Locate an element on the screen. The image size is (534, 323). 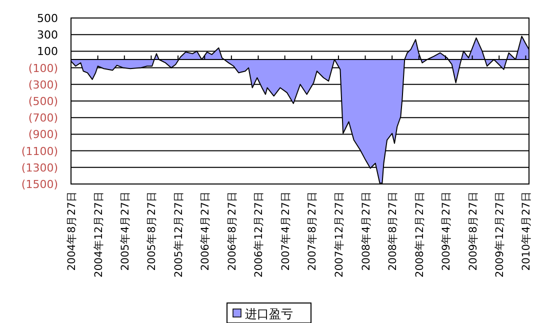
x-tick-label: 2008年12月27日 is located at coordinates (420, 234).